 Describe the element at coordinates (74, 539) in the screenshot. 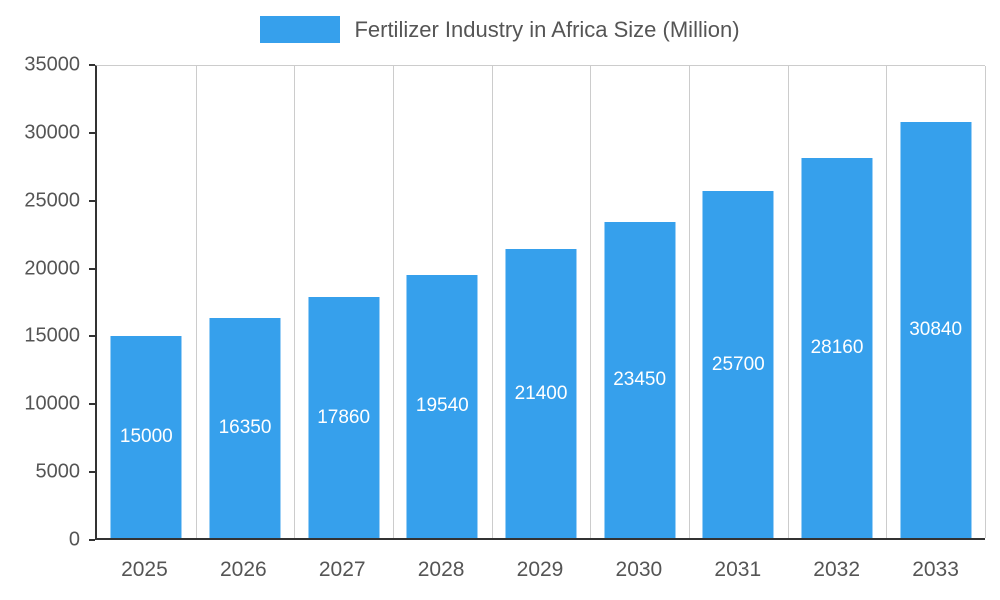

I see `y-axis-tick-label: 0` at that location.